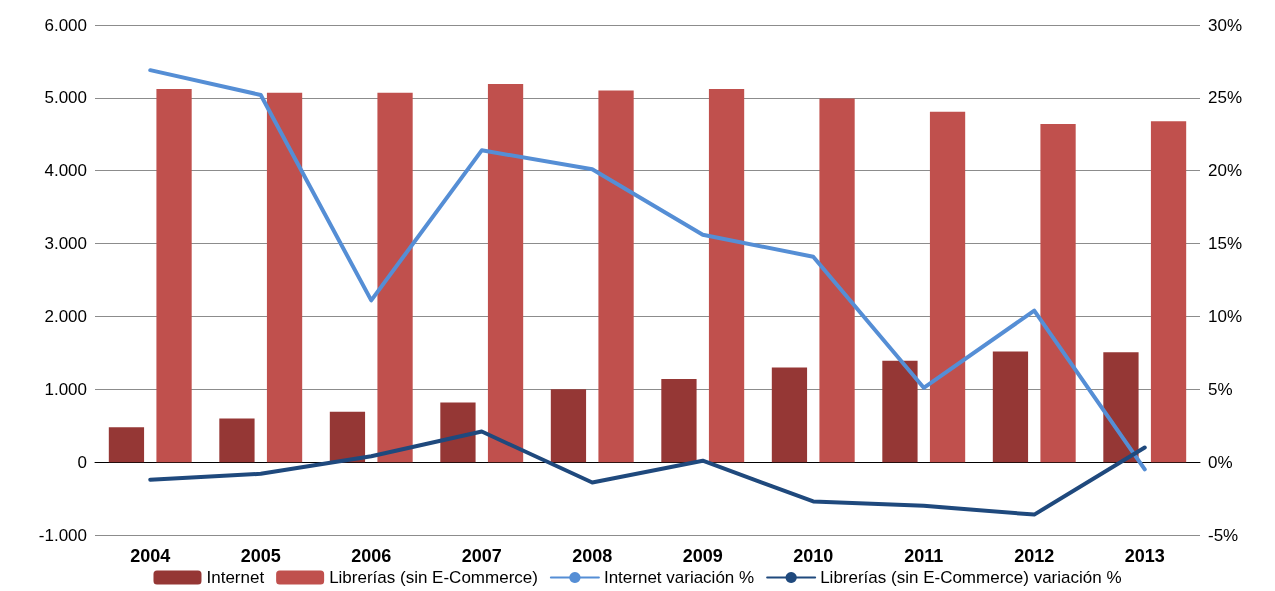 The height and width of the screenshot is (591, 1275). What do you see at coordinates (65, 25) in the screenshot?
I see `y-tick-label: 6.000` at bounding box center [65, 25].